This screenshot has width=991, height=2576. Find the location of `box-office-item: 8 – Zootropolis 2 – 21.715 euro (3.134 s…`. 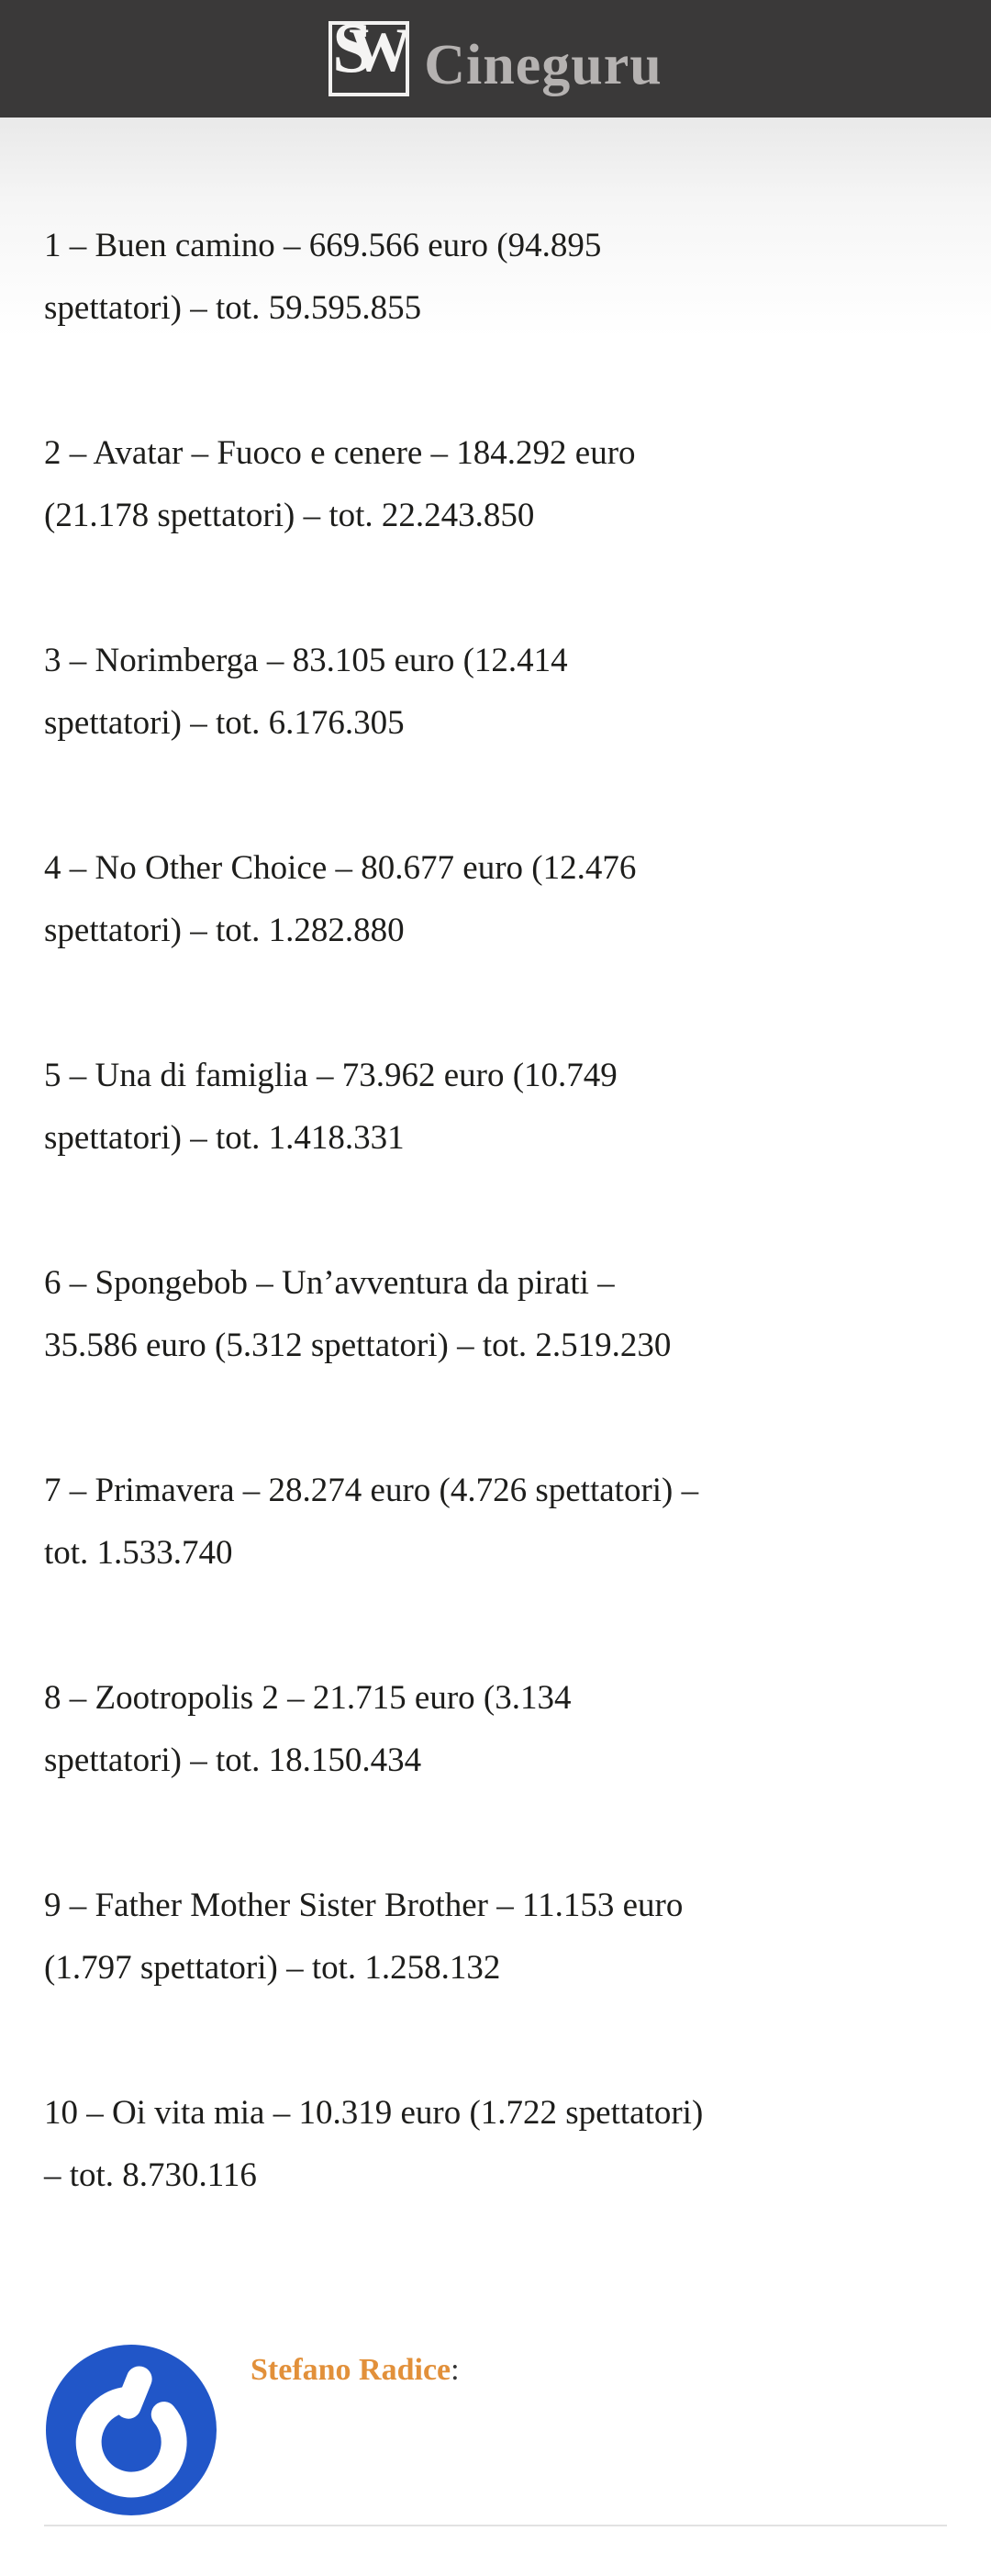

box-office-item: 8 – Zootropolis 2 – 21.715 euro (3.134 s… is located at coordinates (308, 1729).